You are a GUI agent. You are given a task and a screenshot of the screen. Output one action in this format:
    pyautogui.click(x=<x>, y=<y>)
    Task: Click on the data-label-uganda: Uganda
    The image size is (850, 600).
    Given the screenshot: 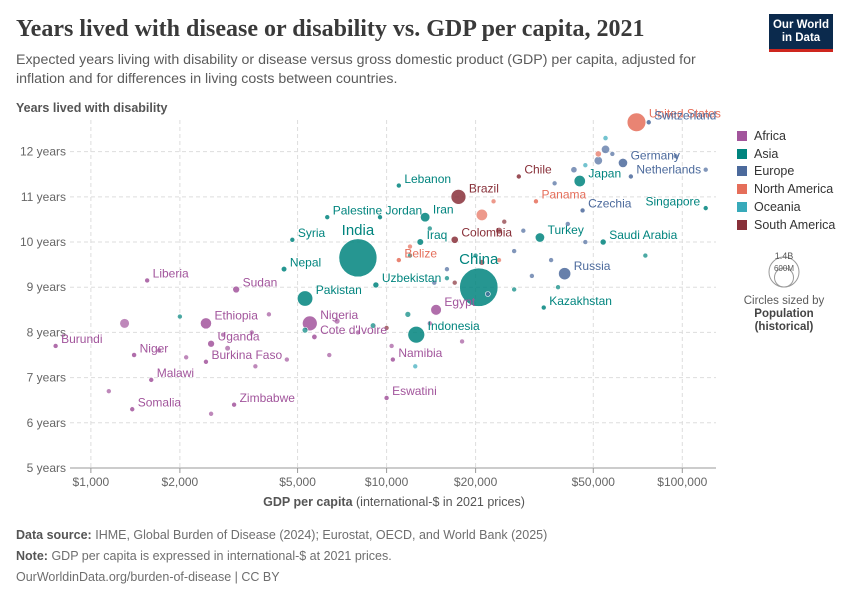 What is the action you would take?
    pyautogui.click(x=239, y=337)
    